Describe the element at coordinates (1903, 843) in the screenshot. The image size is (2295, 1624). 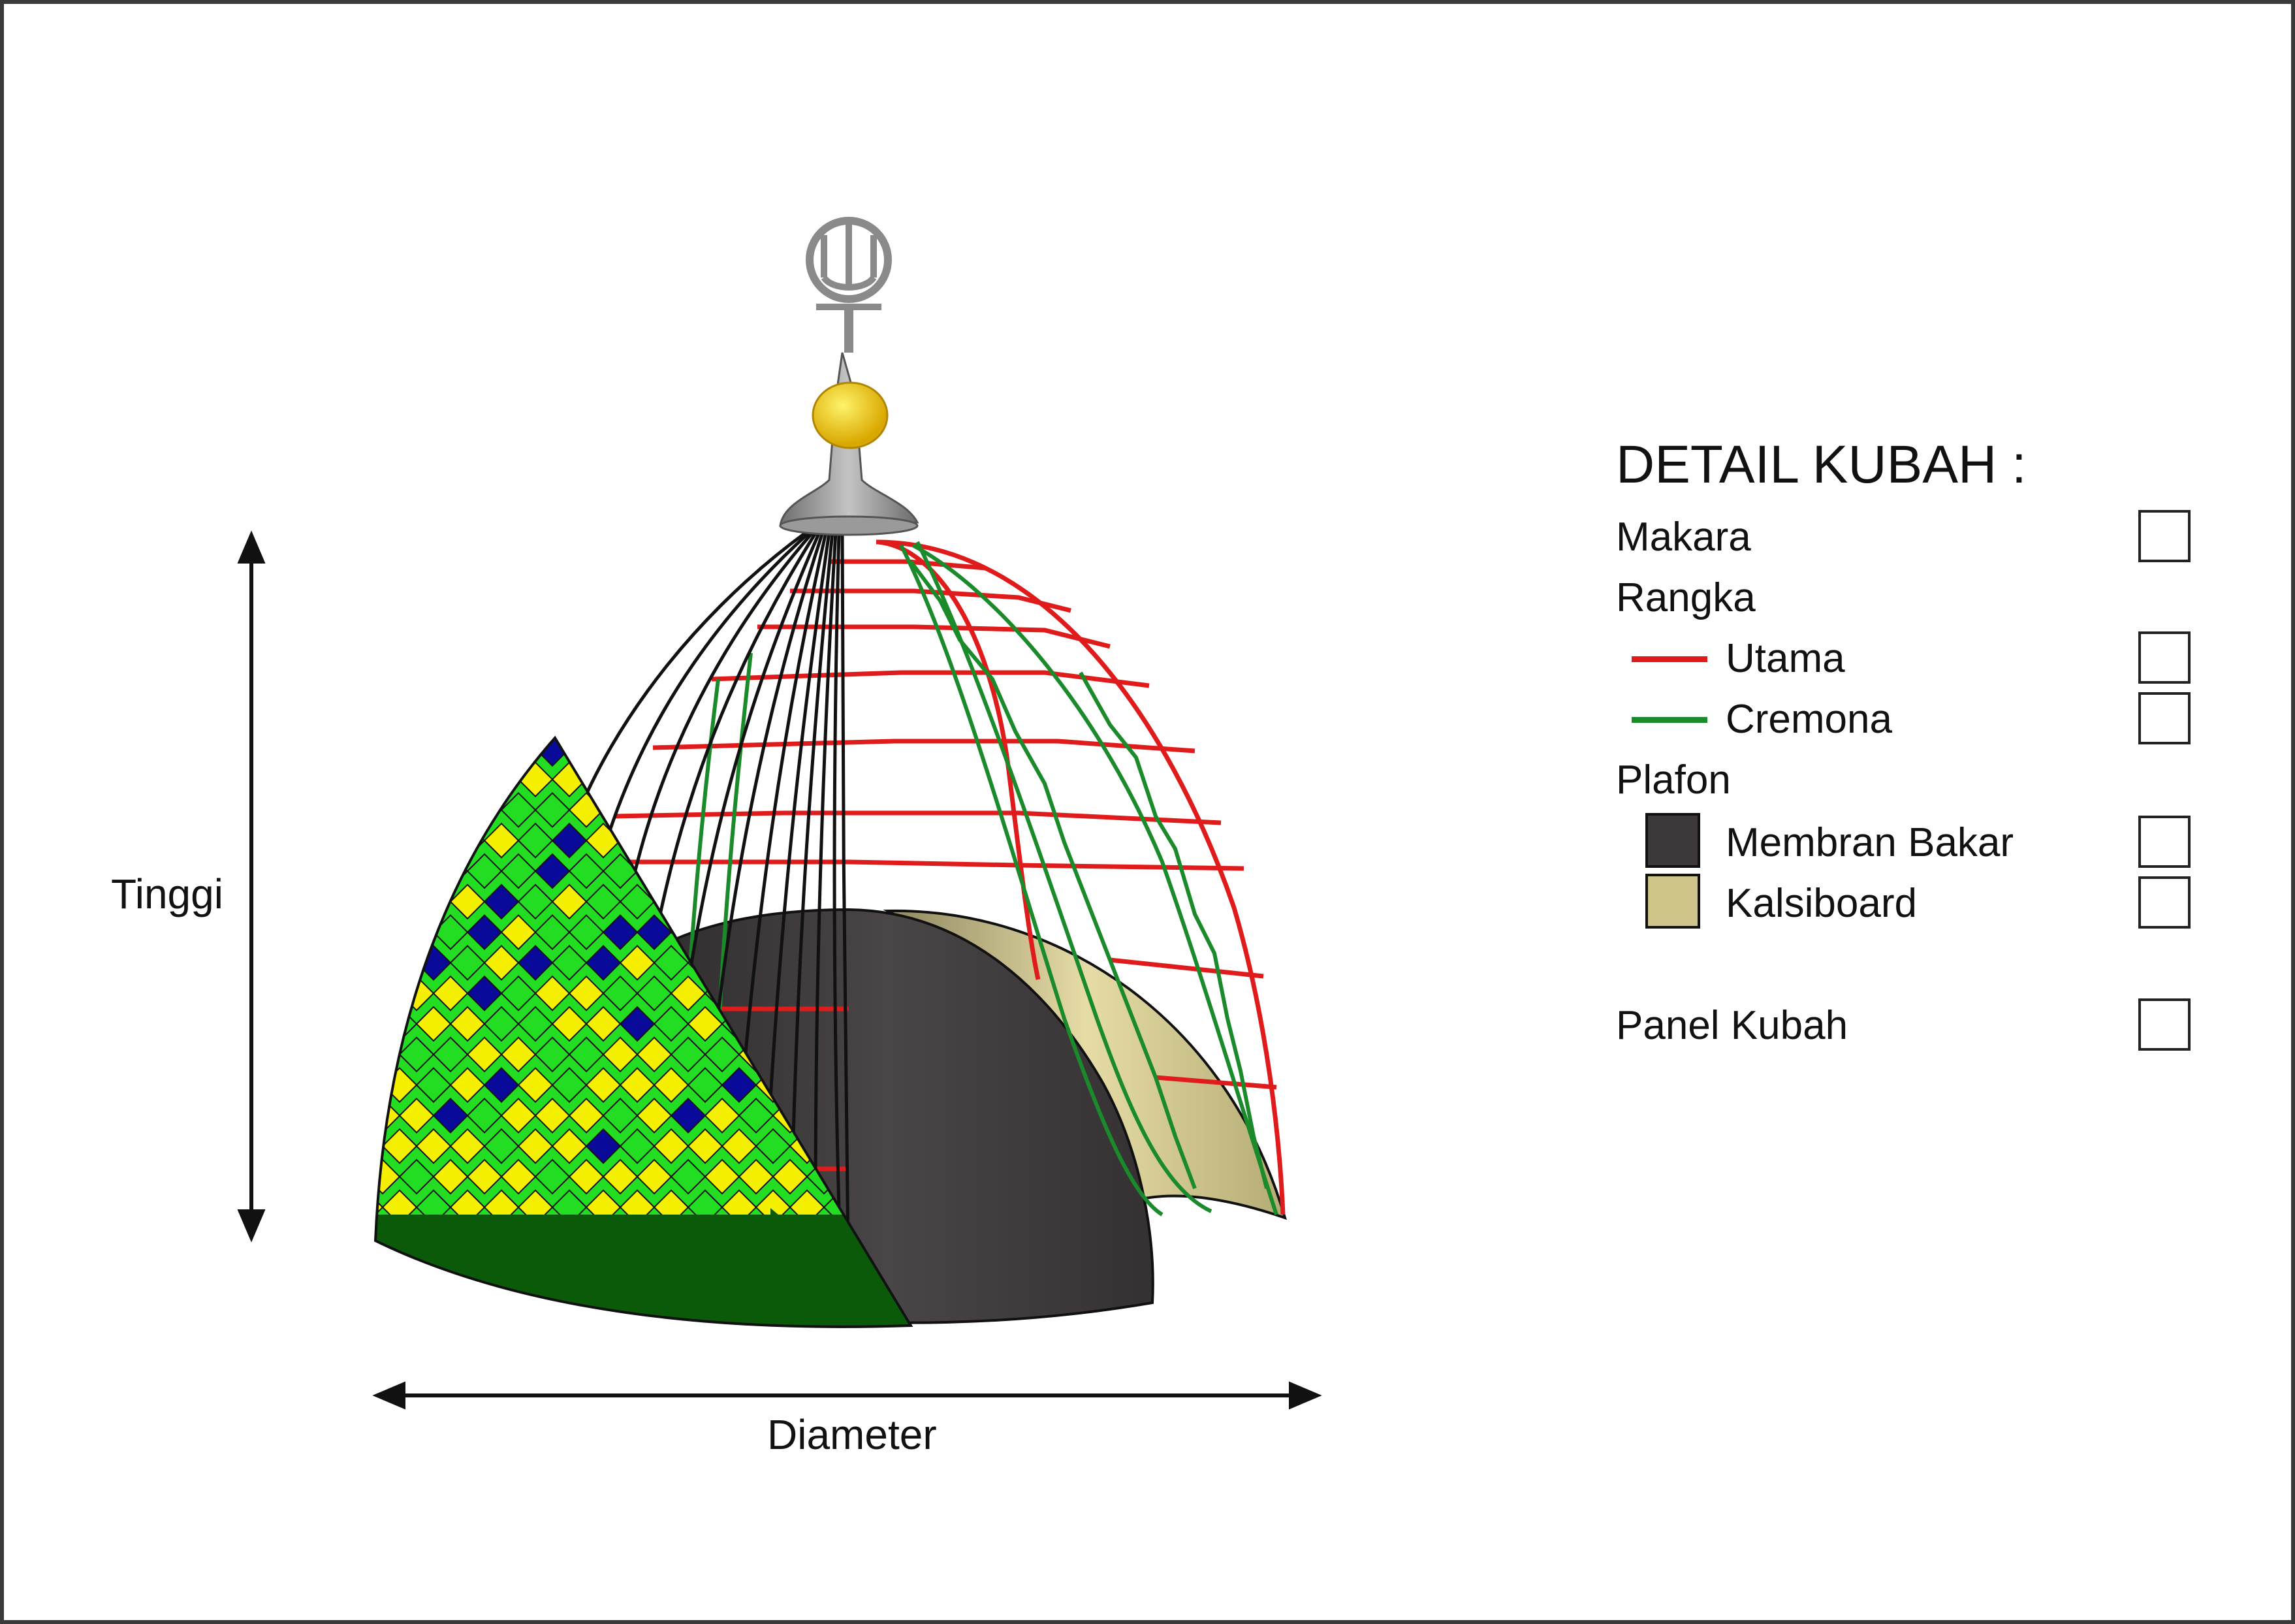
I see `legend-row-membran-bakar: Membran Bakar` at that location.